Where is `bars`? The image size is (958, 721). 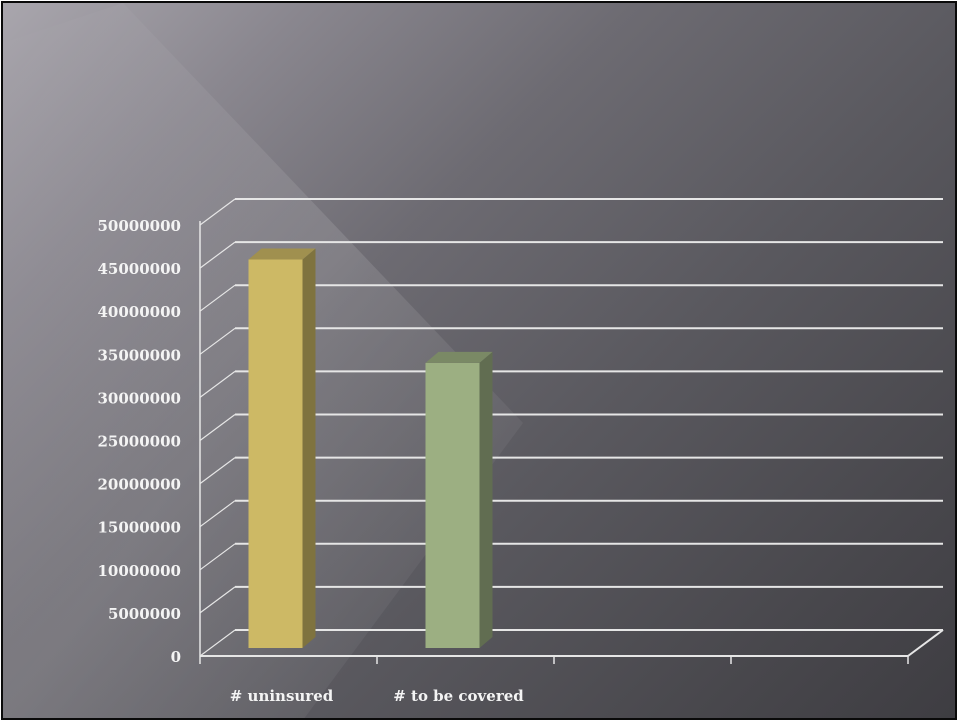
bars is located at coordinates (370, 448).